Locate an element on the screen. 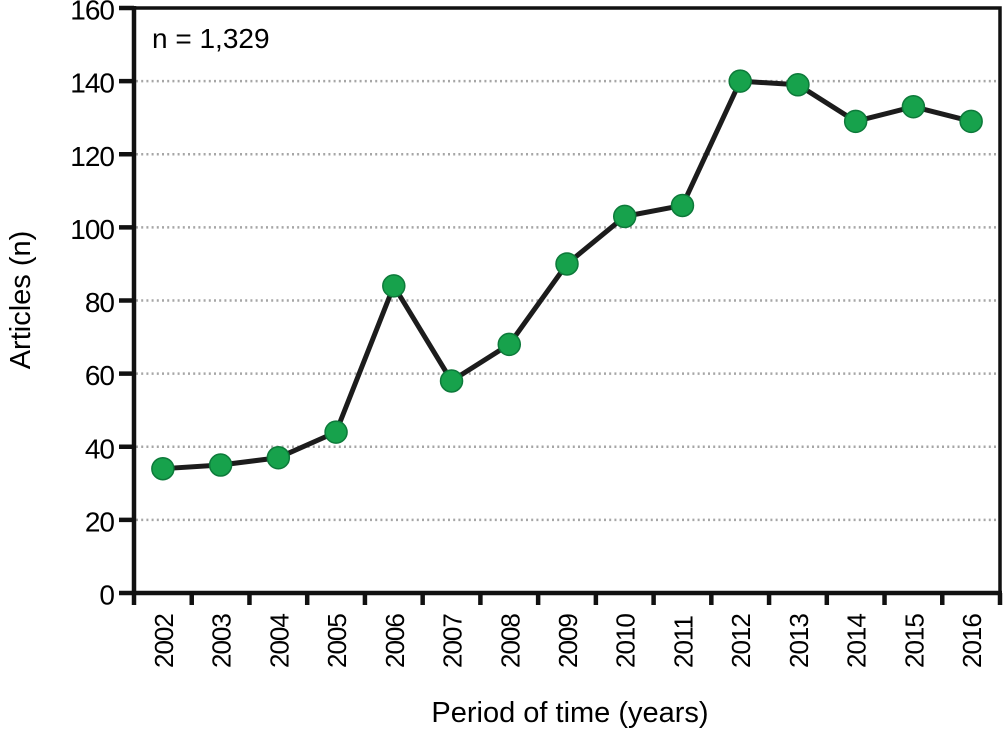 This screenshot has height=732, width=1004. y-axis-title: Articles (n) is located at coordinates (21, 300).